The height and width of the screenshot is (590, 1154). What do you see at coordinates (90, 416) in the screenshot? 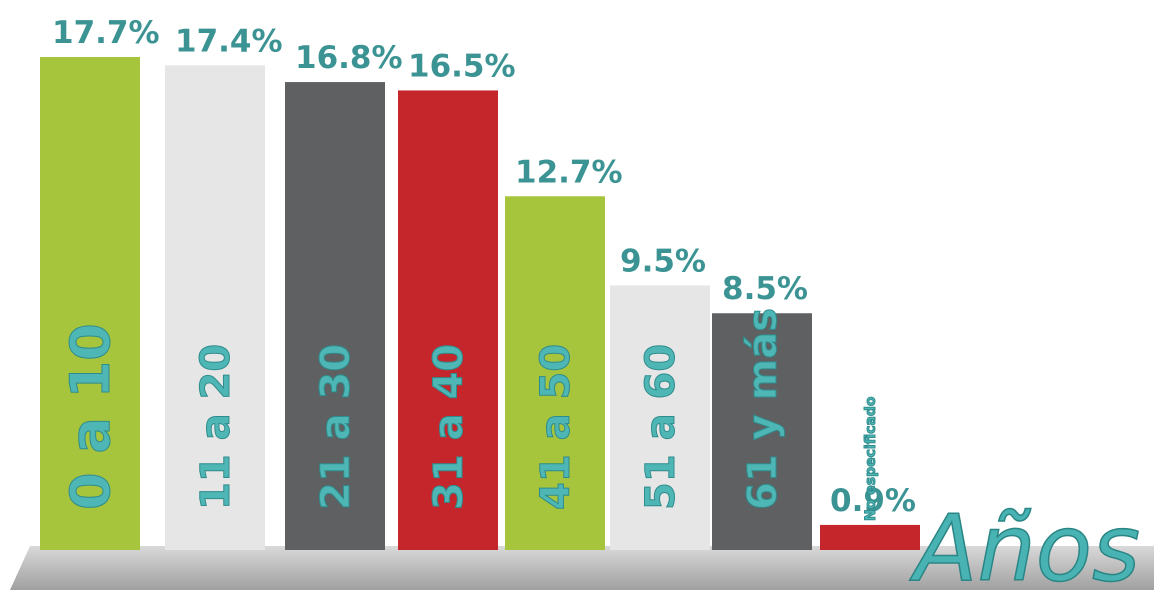
I see `category-label: 0 a 10` at bounding box center [90, 416].